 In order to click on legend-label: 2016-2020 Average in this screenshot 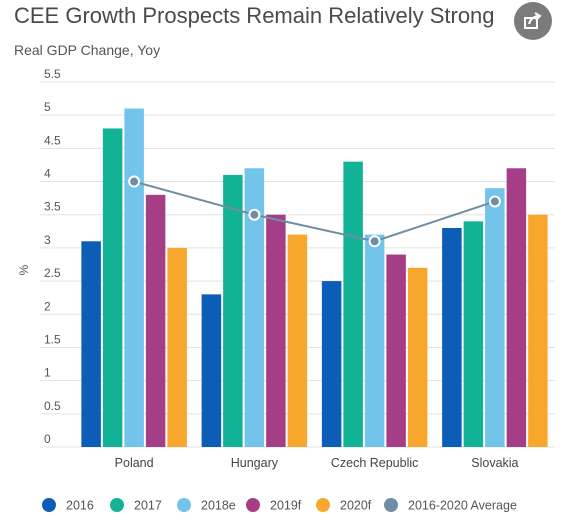, I will do `click(462, 506)`.